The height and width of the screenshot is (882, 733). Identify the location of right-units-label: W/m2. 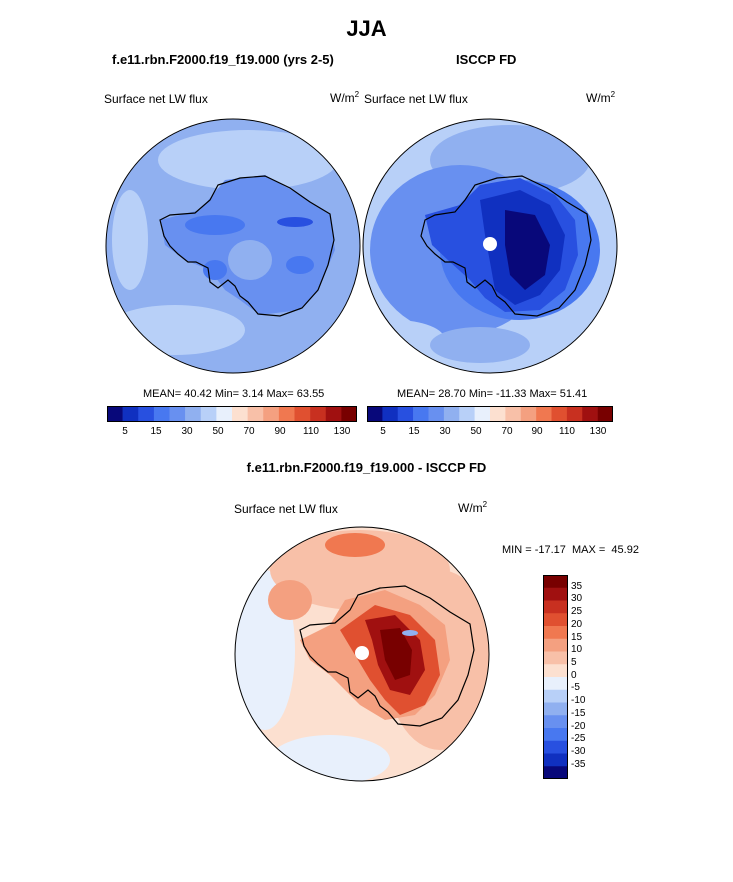
(601, 97).